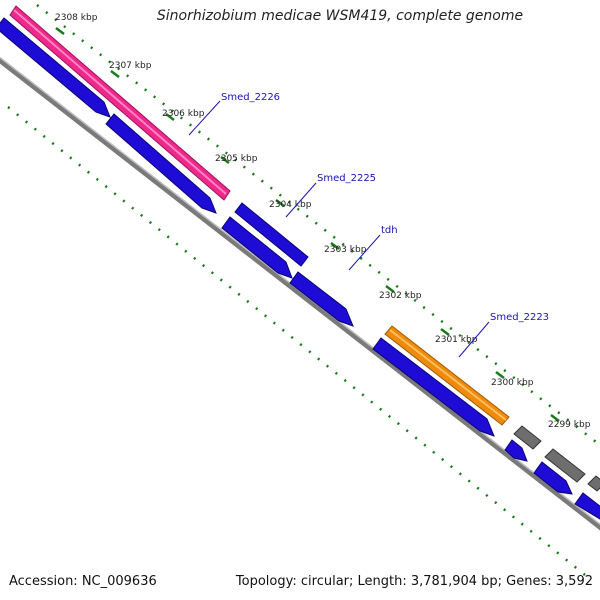  What do you see at coordinates (290, 205) in the screenshot?
I see `scale-label: 2304 kbp` at bounding box center [290, 205].